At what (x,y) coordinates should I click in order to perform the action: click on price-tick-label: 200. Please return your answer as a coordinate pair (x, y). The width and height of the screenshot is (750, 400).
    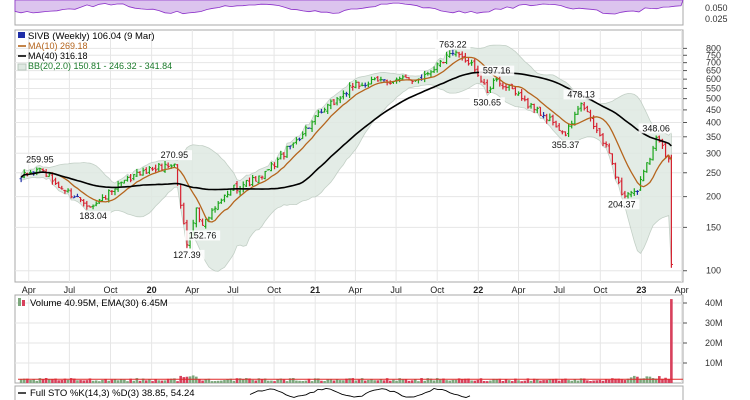
    Looking at the image, I should click on (713, 197).